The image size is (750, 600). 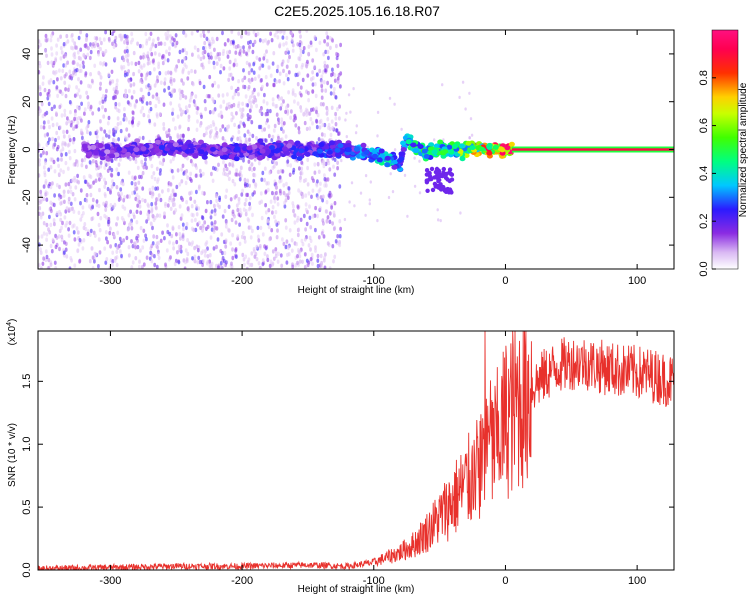 What do you see at coordinates (27, 54) in the screenshot?
I see `y-tick-label: 40` at bounding box center [27, 54].